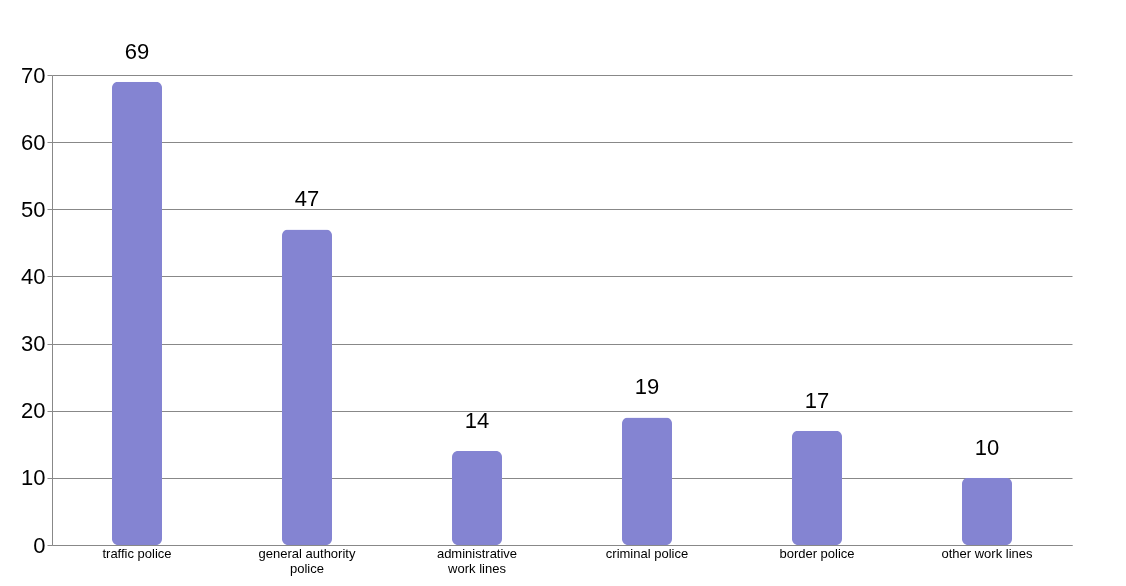 This screenshot has width=1126, height=586. Describe the element at coordinates (647, 553) in the screenshot. I see `x-tick-label: criminal police` at that location.